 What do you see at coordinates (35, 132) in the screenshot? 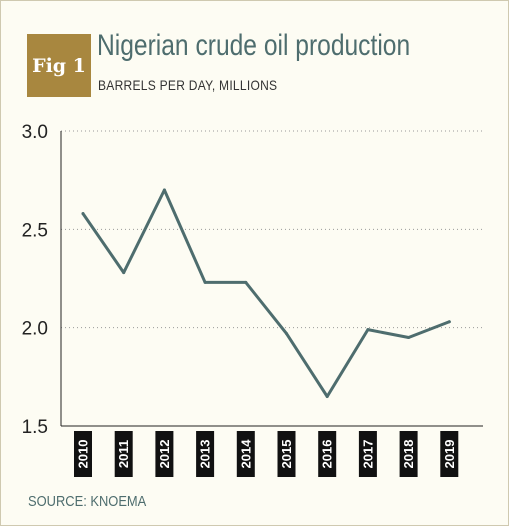
I see `y-tick-label: 3.0` at bounding box center [35, 132].